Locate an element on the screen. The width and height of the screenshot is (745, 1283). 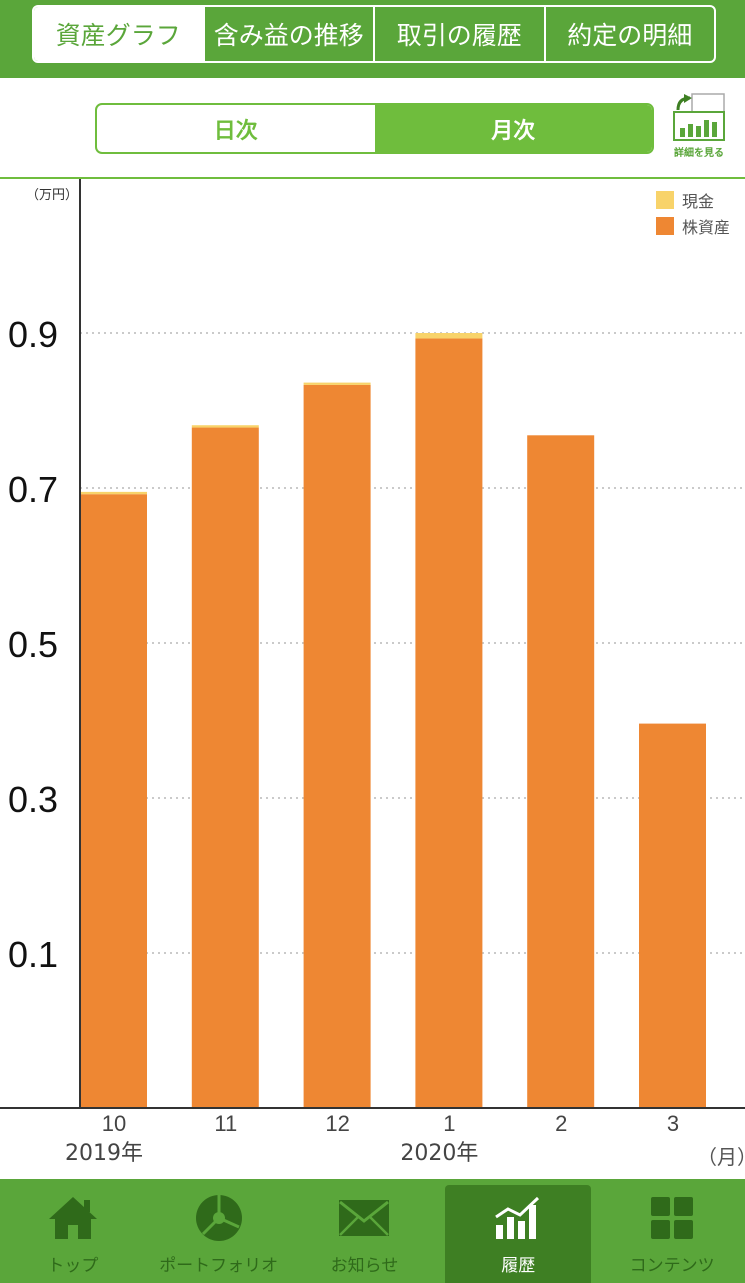
bottom-nav: トップ ポートフォリオ お知らせ is located at coordinates (372, 1231).